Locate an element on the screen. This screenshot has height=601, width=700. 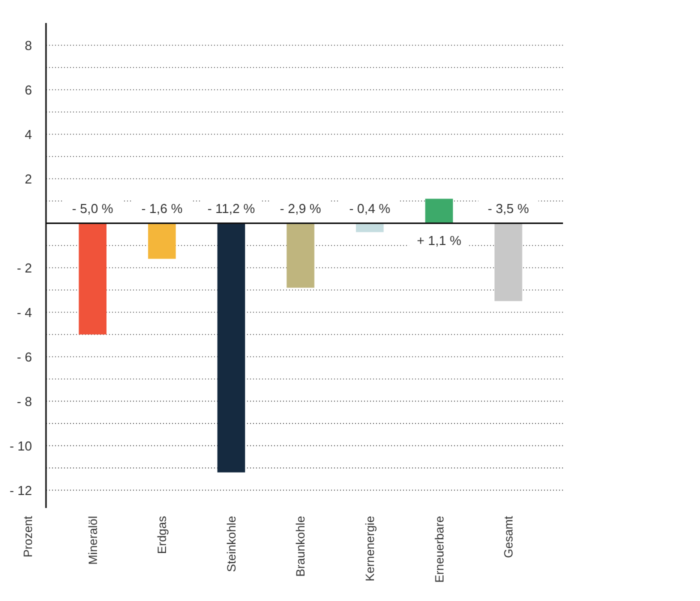
x-tick-label: Erneuerbare is located at coordinates (439, 549).